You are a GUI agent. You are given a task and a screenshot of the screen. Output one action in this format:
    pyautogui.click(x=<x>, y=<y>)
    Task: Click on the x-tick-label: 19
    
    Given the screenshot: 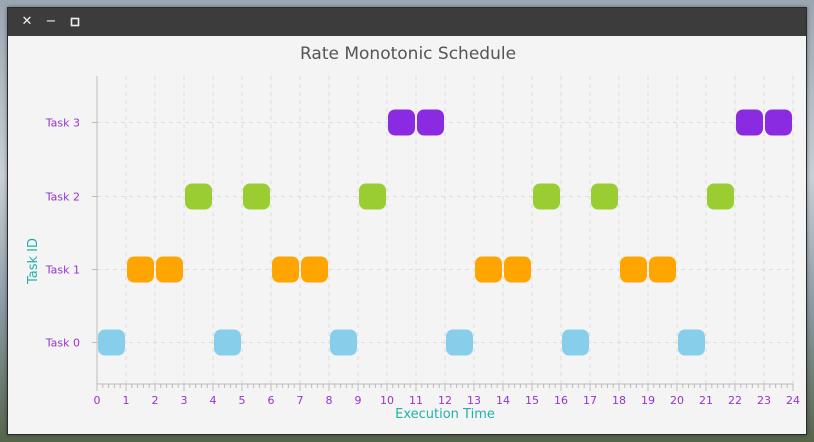 What is the action you would take?
    pyautogui.click(x=648, y=400)
    